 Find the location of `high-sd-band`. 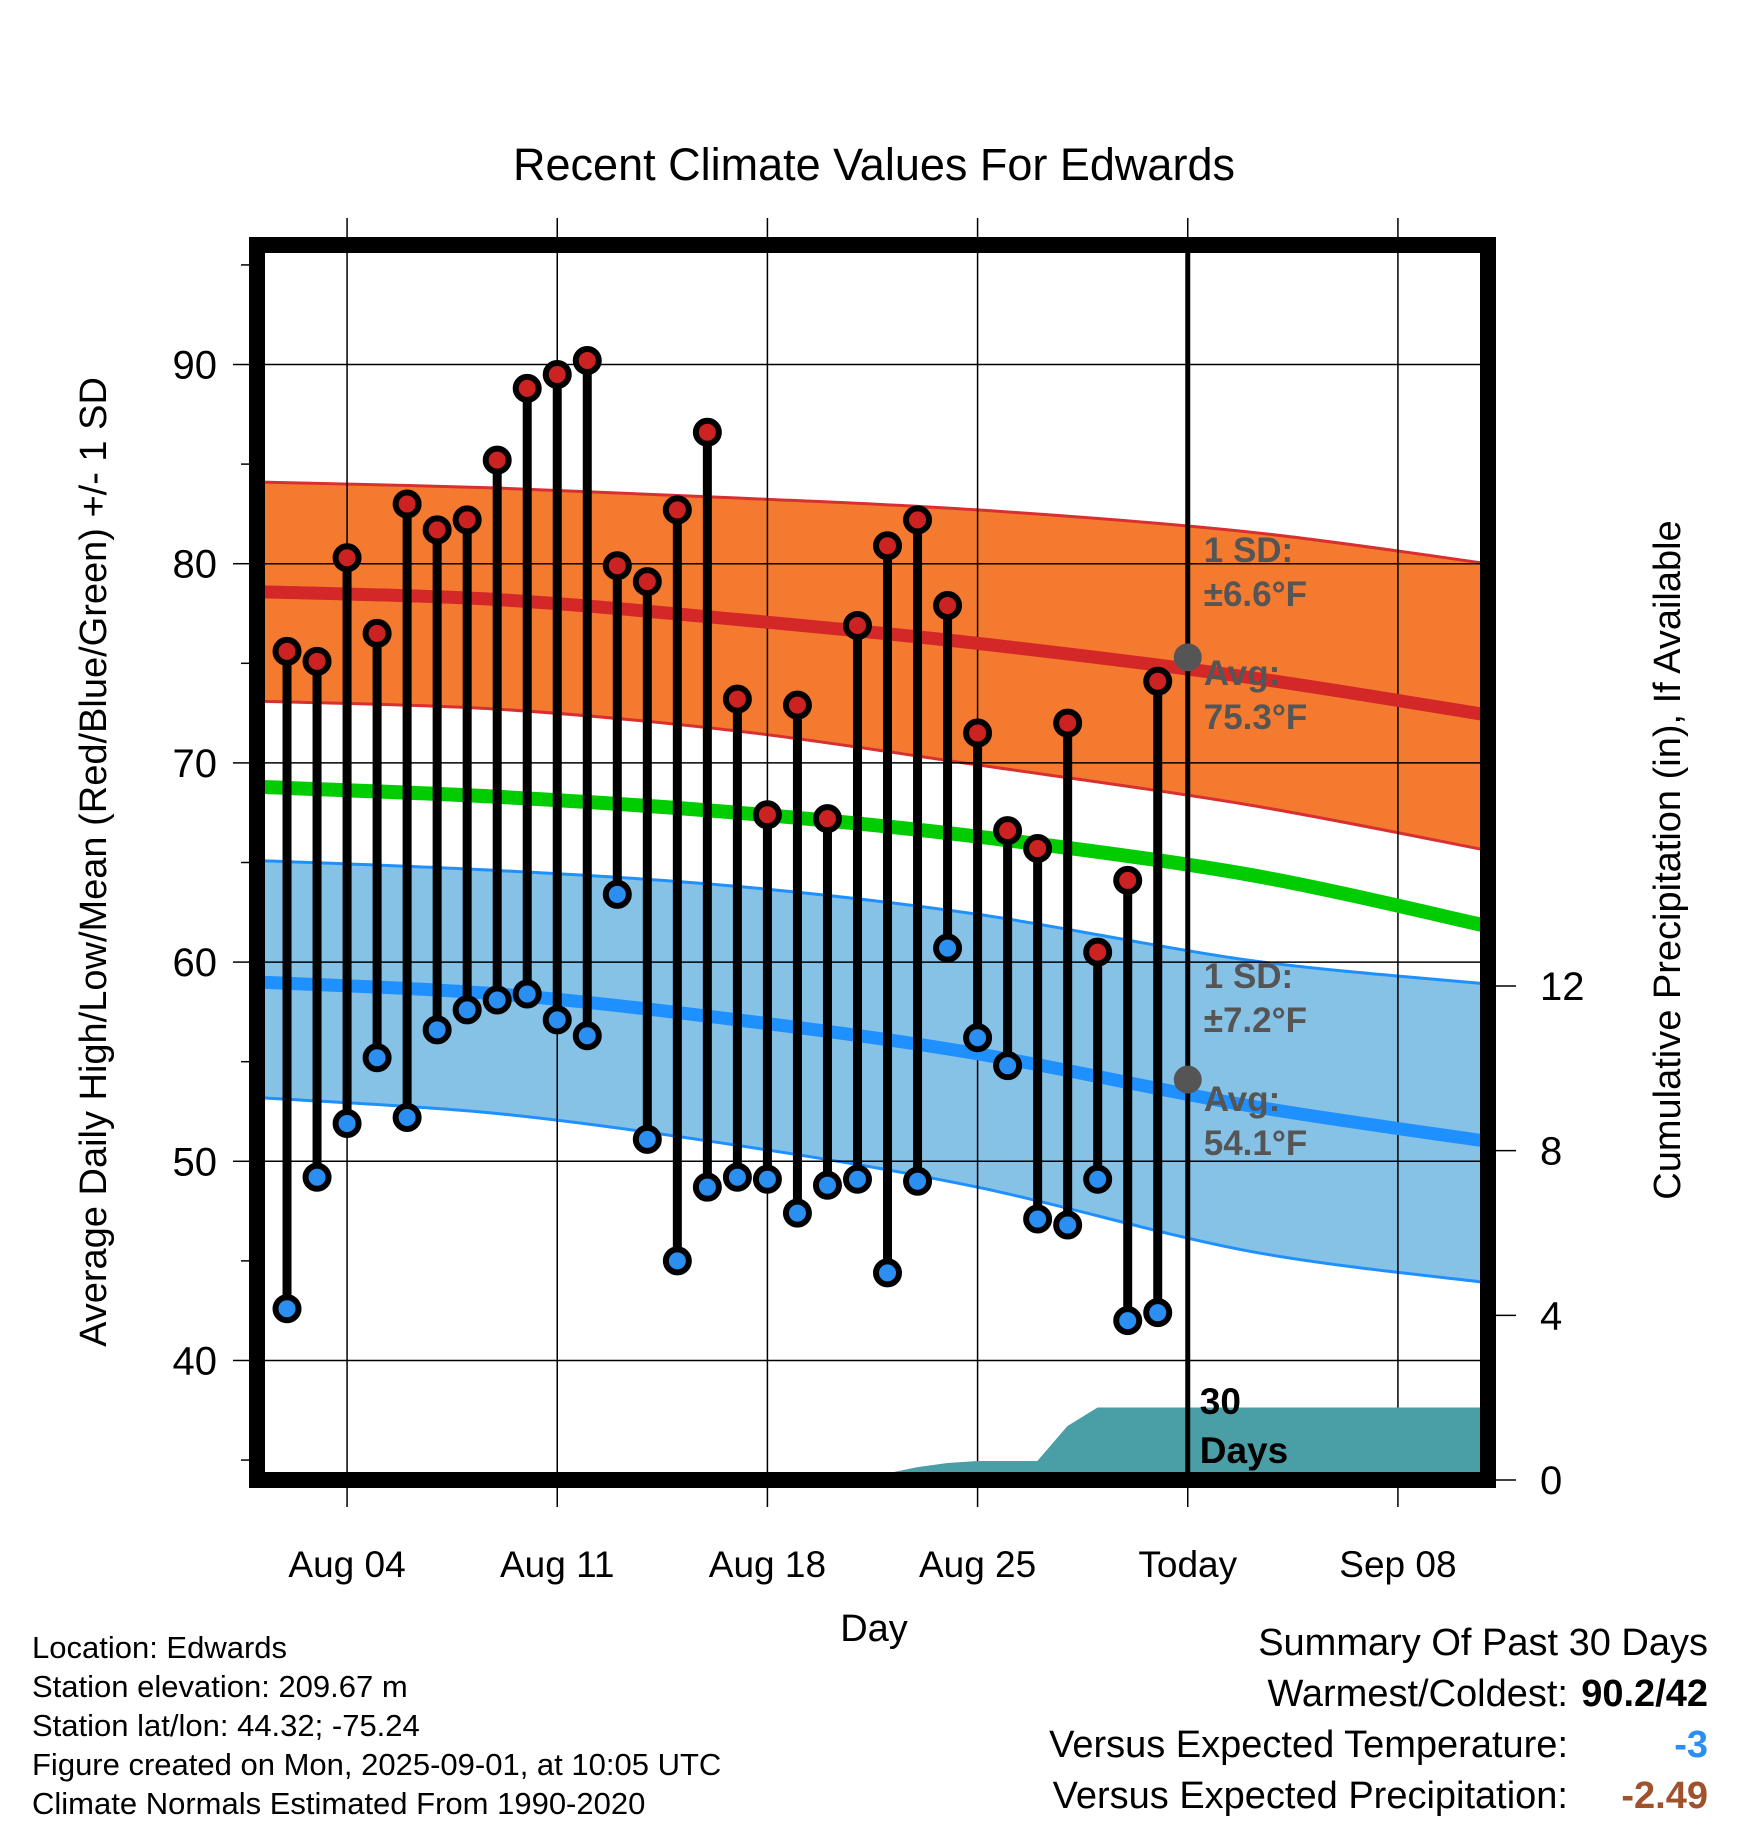

high-sd-band is located at coordinates (872, 666).